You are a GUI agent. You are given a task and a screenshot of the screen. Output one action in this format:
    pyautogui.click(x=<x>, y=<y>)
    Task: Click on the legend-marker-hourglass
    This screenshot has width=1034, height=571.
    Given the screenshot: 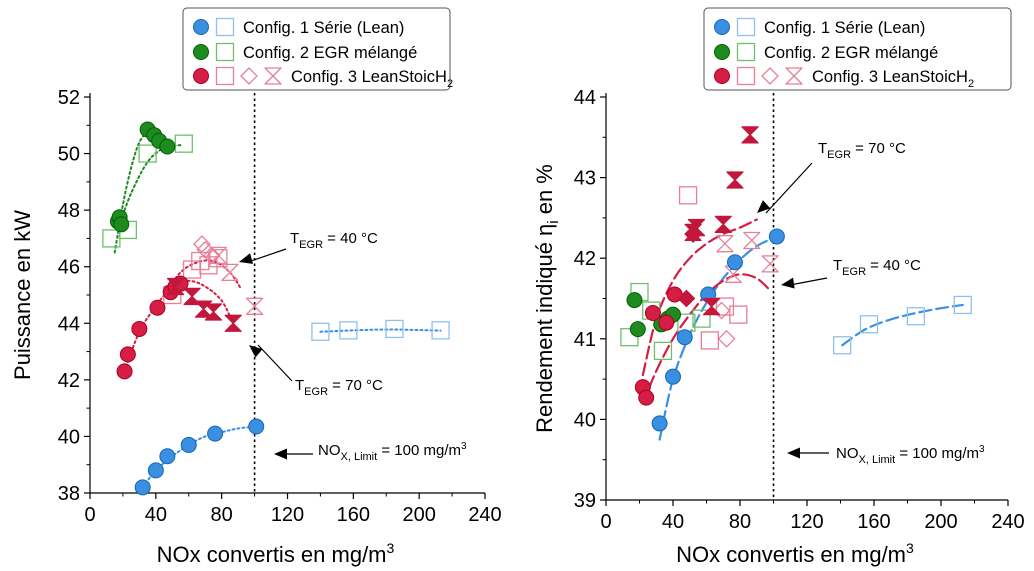 What is the action you would take?
    pyautogui.click(x=273, y=76)
    